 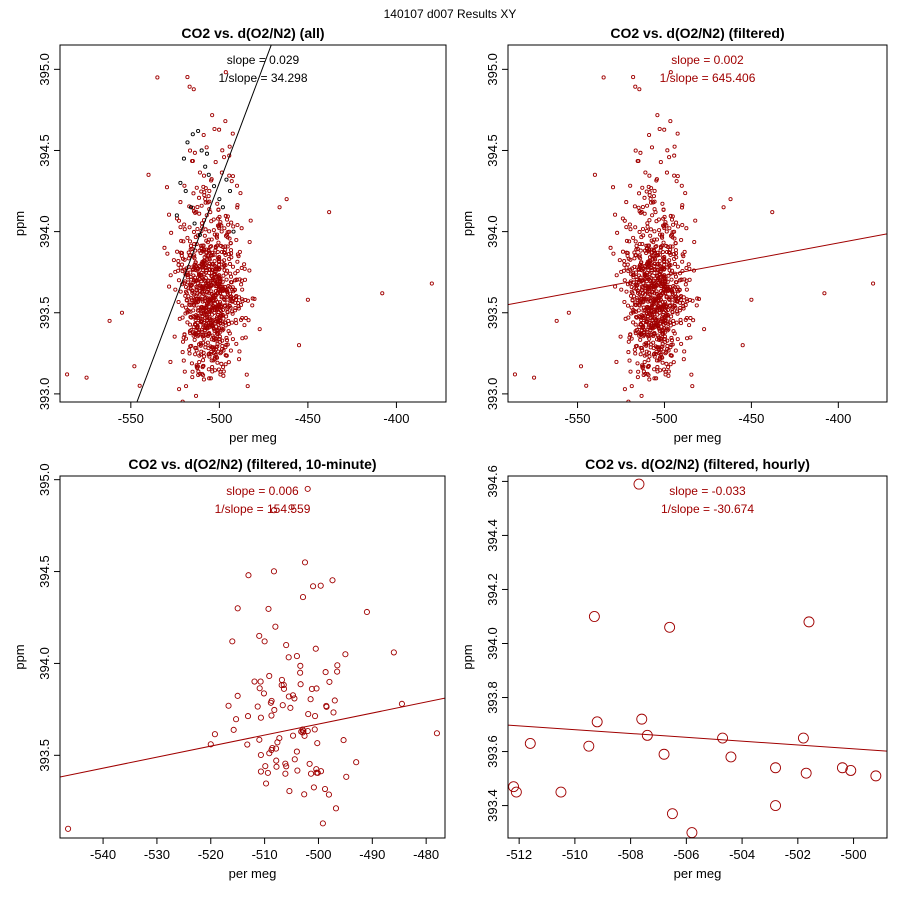 I want to click on y-tick-label: 395.0, so click(x=492, y=69).